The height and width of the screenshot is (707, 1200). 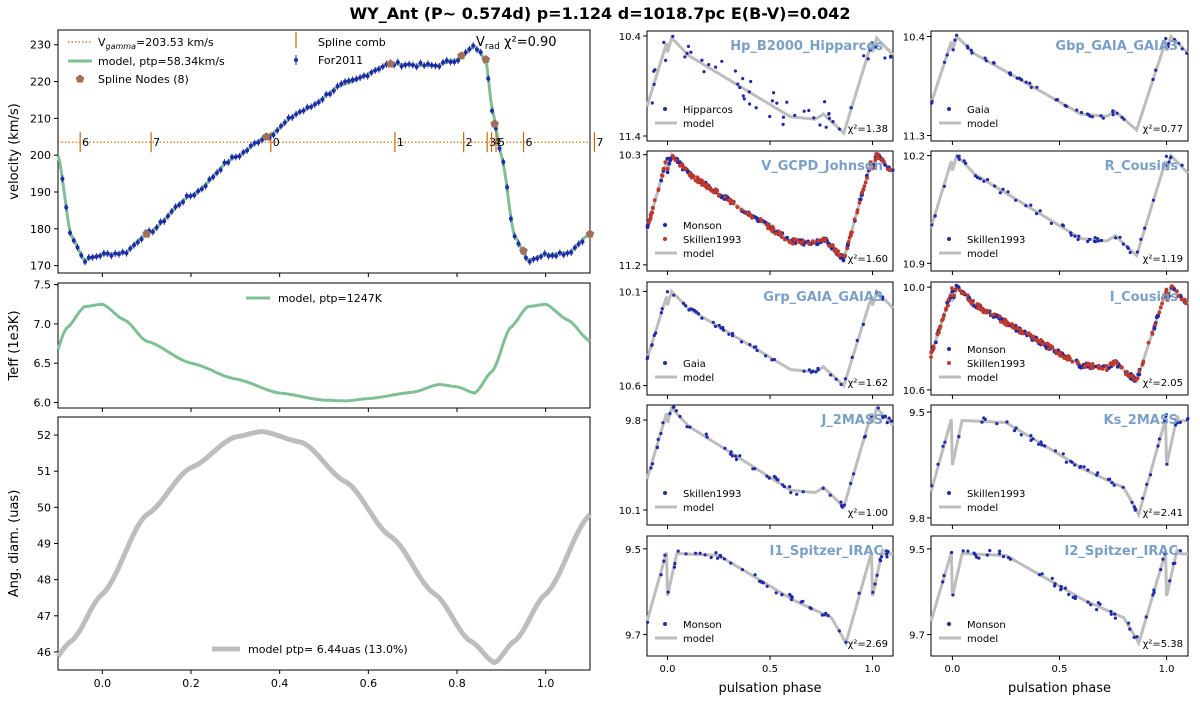 I want to click on chi2-value: χ²=2.05, so click(x=1163, y=383).